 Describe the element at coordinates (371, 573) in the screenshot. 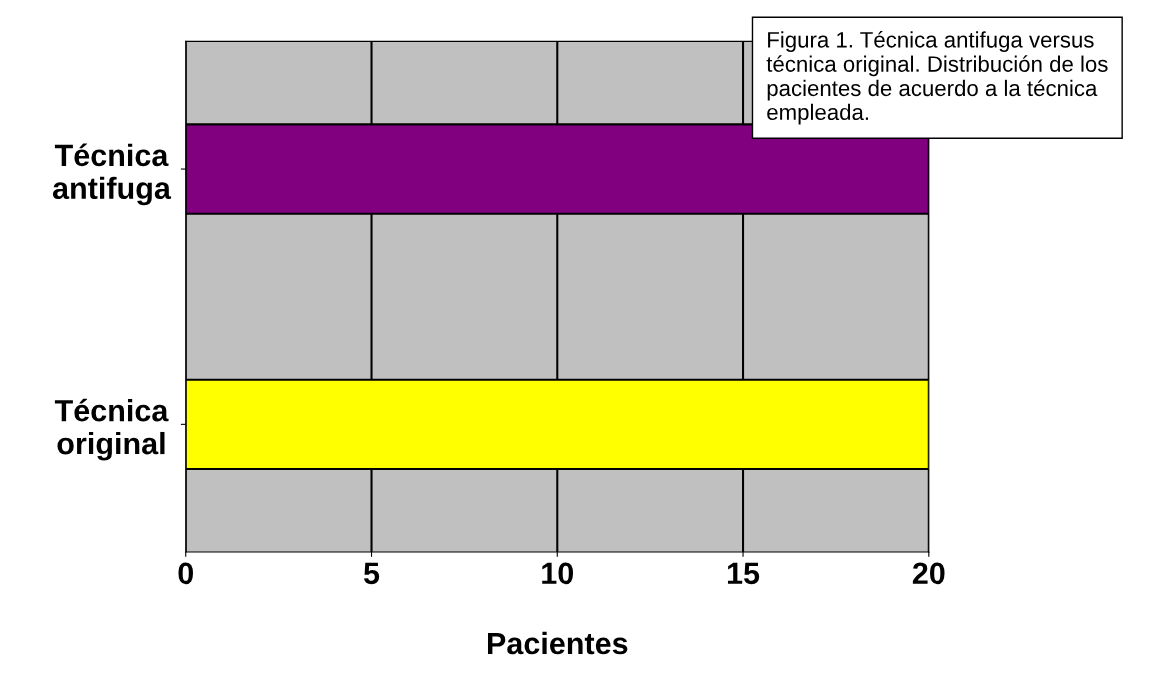

I see `x-tick-label: 5` at that location.